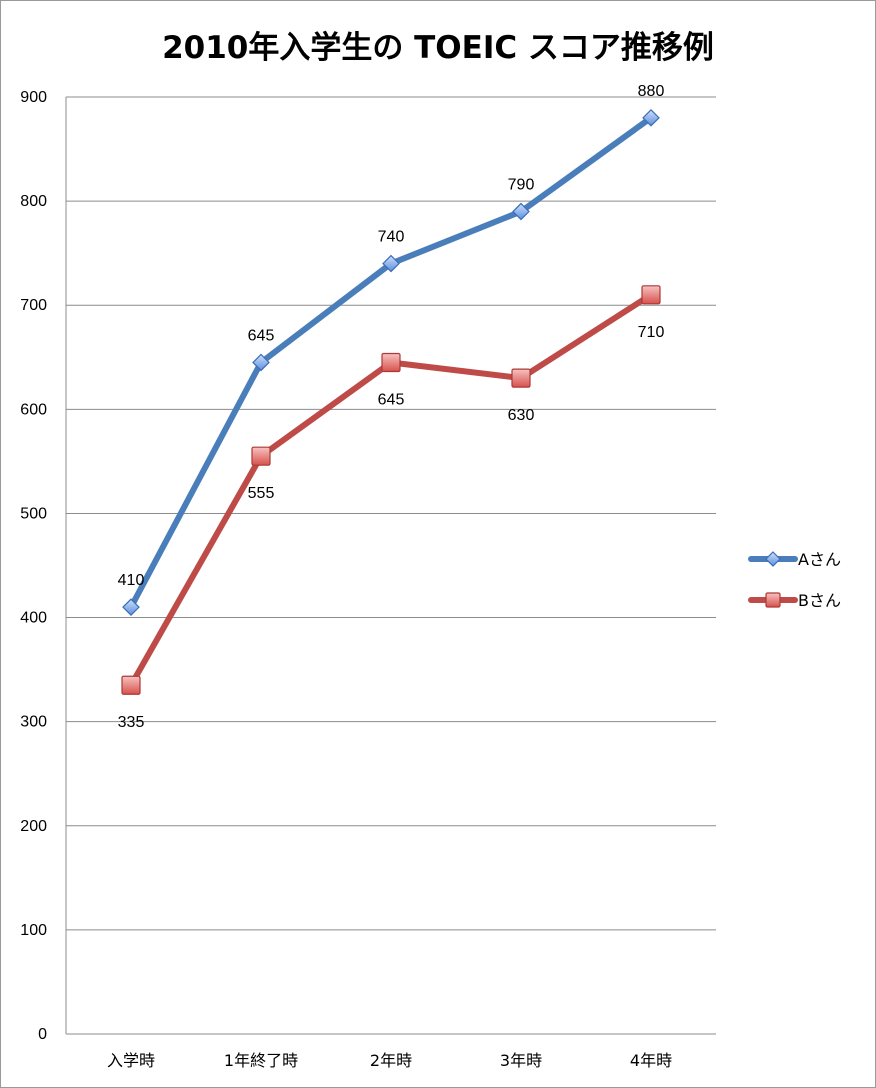 Image resolution: width=876 pixels, height=1088 pixels. I want to click on y-tick-label: 600, so click(33, 409).